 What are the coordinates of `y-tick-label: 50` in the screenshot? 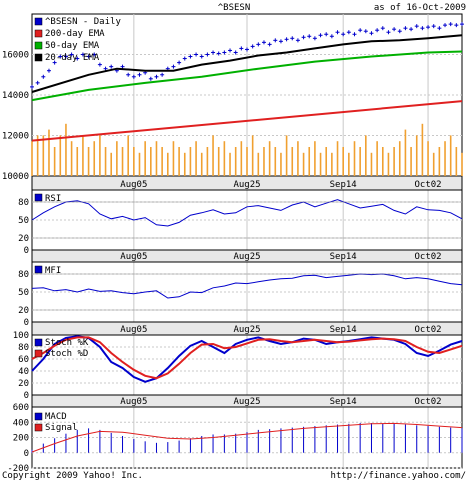 It's located at (23, 293).